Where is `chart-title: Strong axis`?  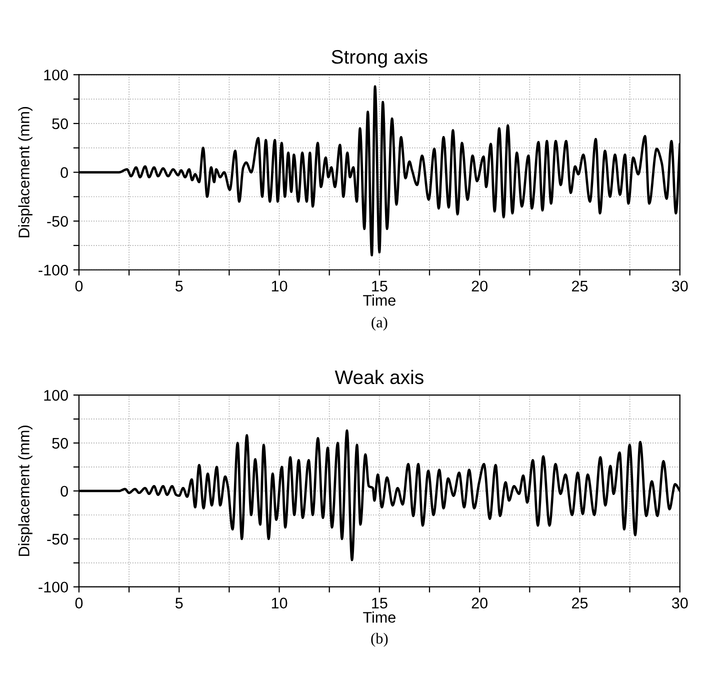 chart-title: Strong axis is located at coordinates (380, 59).